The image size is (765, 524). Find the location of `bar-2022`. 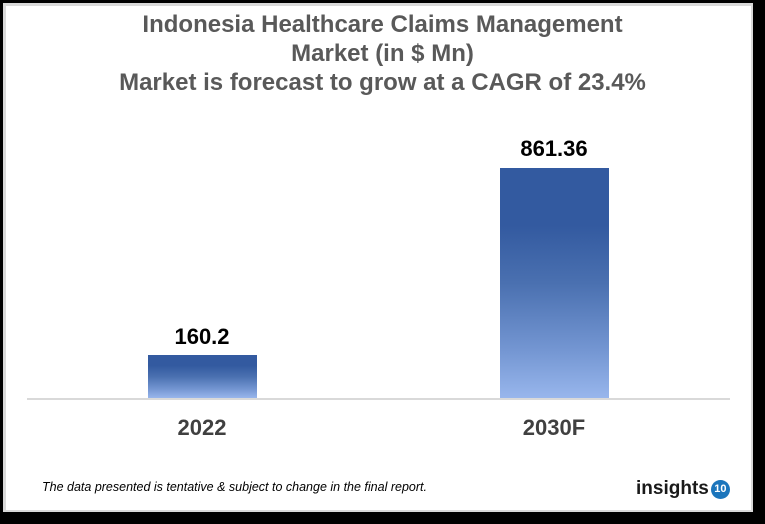

bar-2022 is located at coordinates (202, 376).